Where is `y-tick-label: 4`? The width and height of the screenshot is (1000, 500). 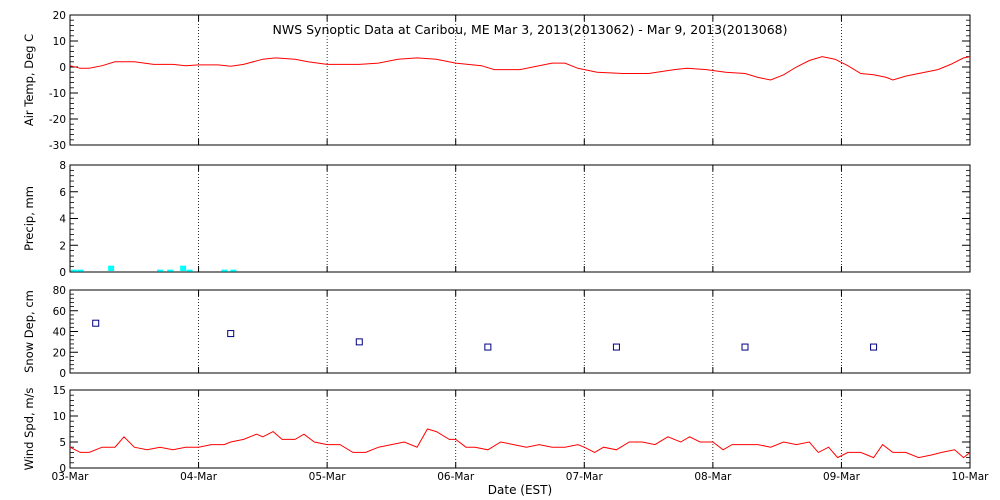
y-tick-label: 4 is located at coordinates (62, 220).